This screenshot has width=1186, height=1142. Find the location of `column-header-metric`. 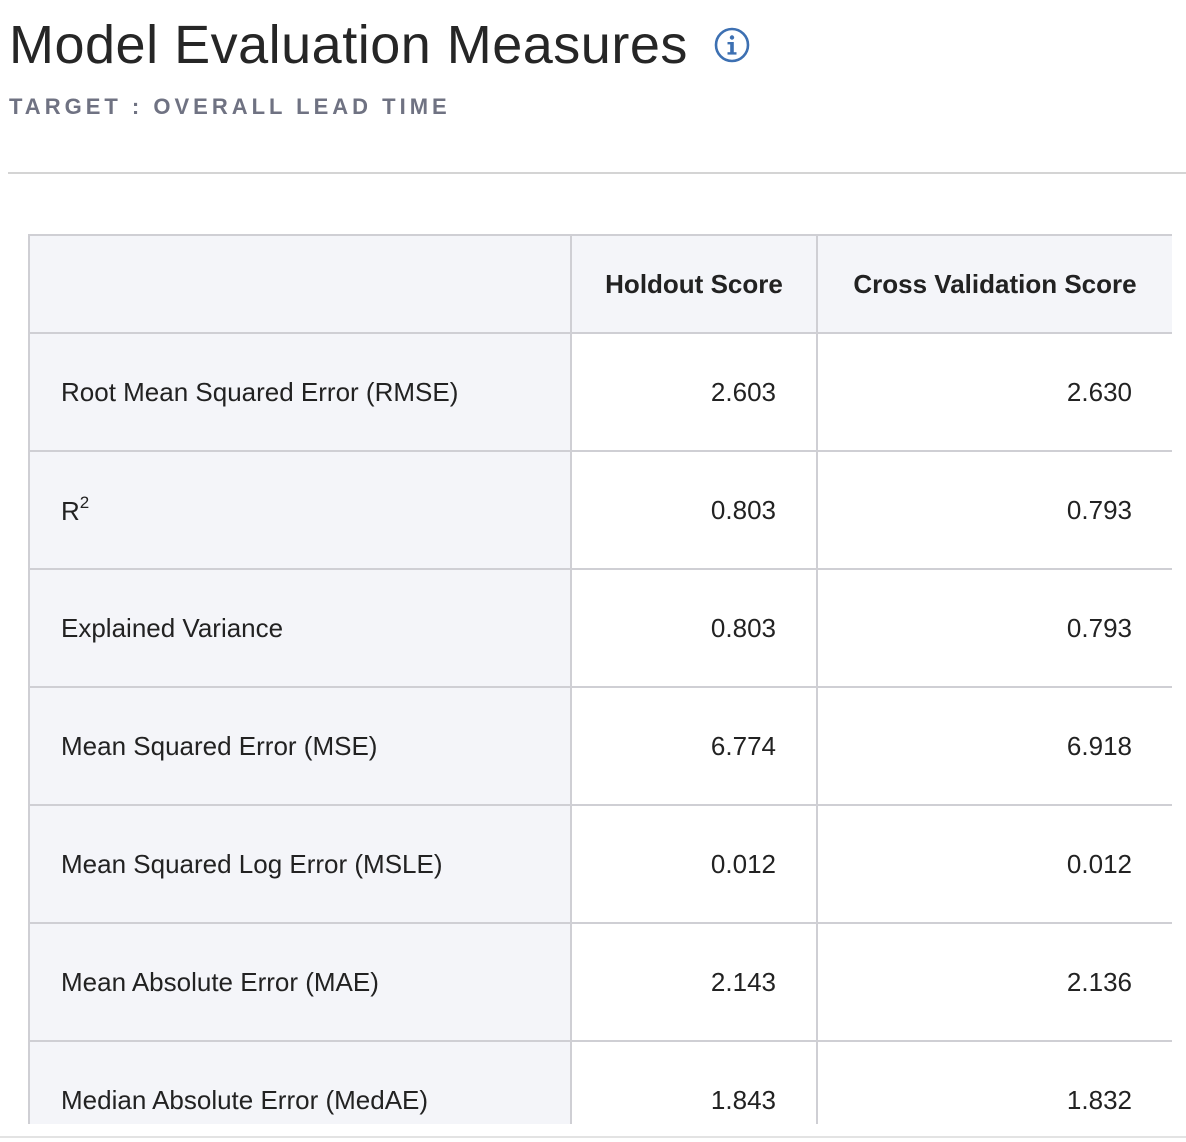

column-header-metric is located at coordinates (300, 284).